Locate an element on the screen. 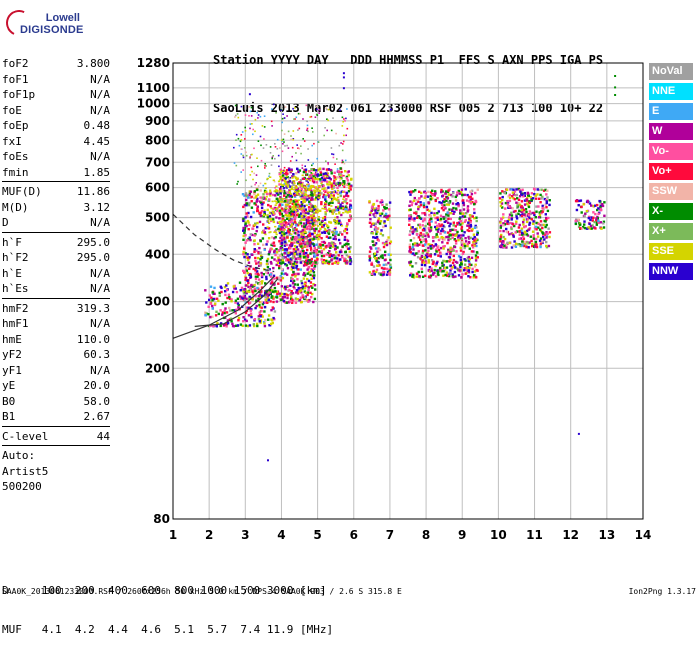 The image size is (700, 649). param-name: h`F is located at coordinates (12, 242).